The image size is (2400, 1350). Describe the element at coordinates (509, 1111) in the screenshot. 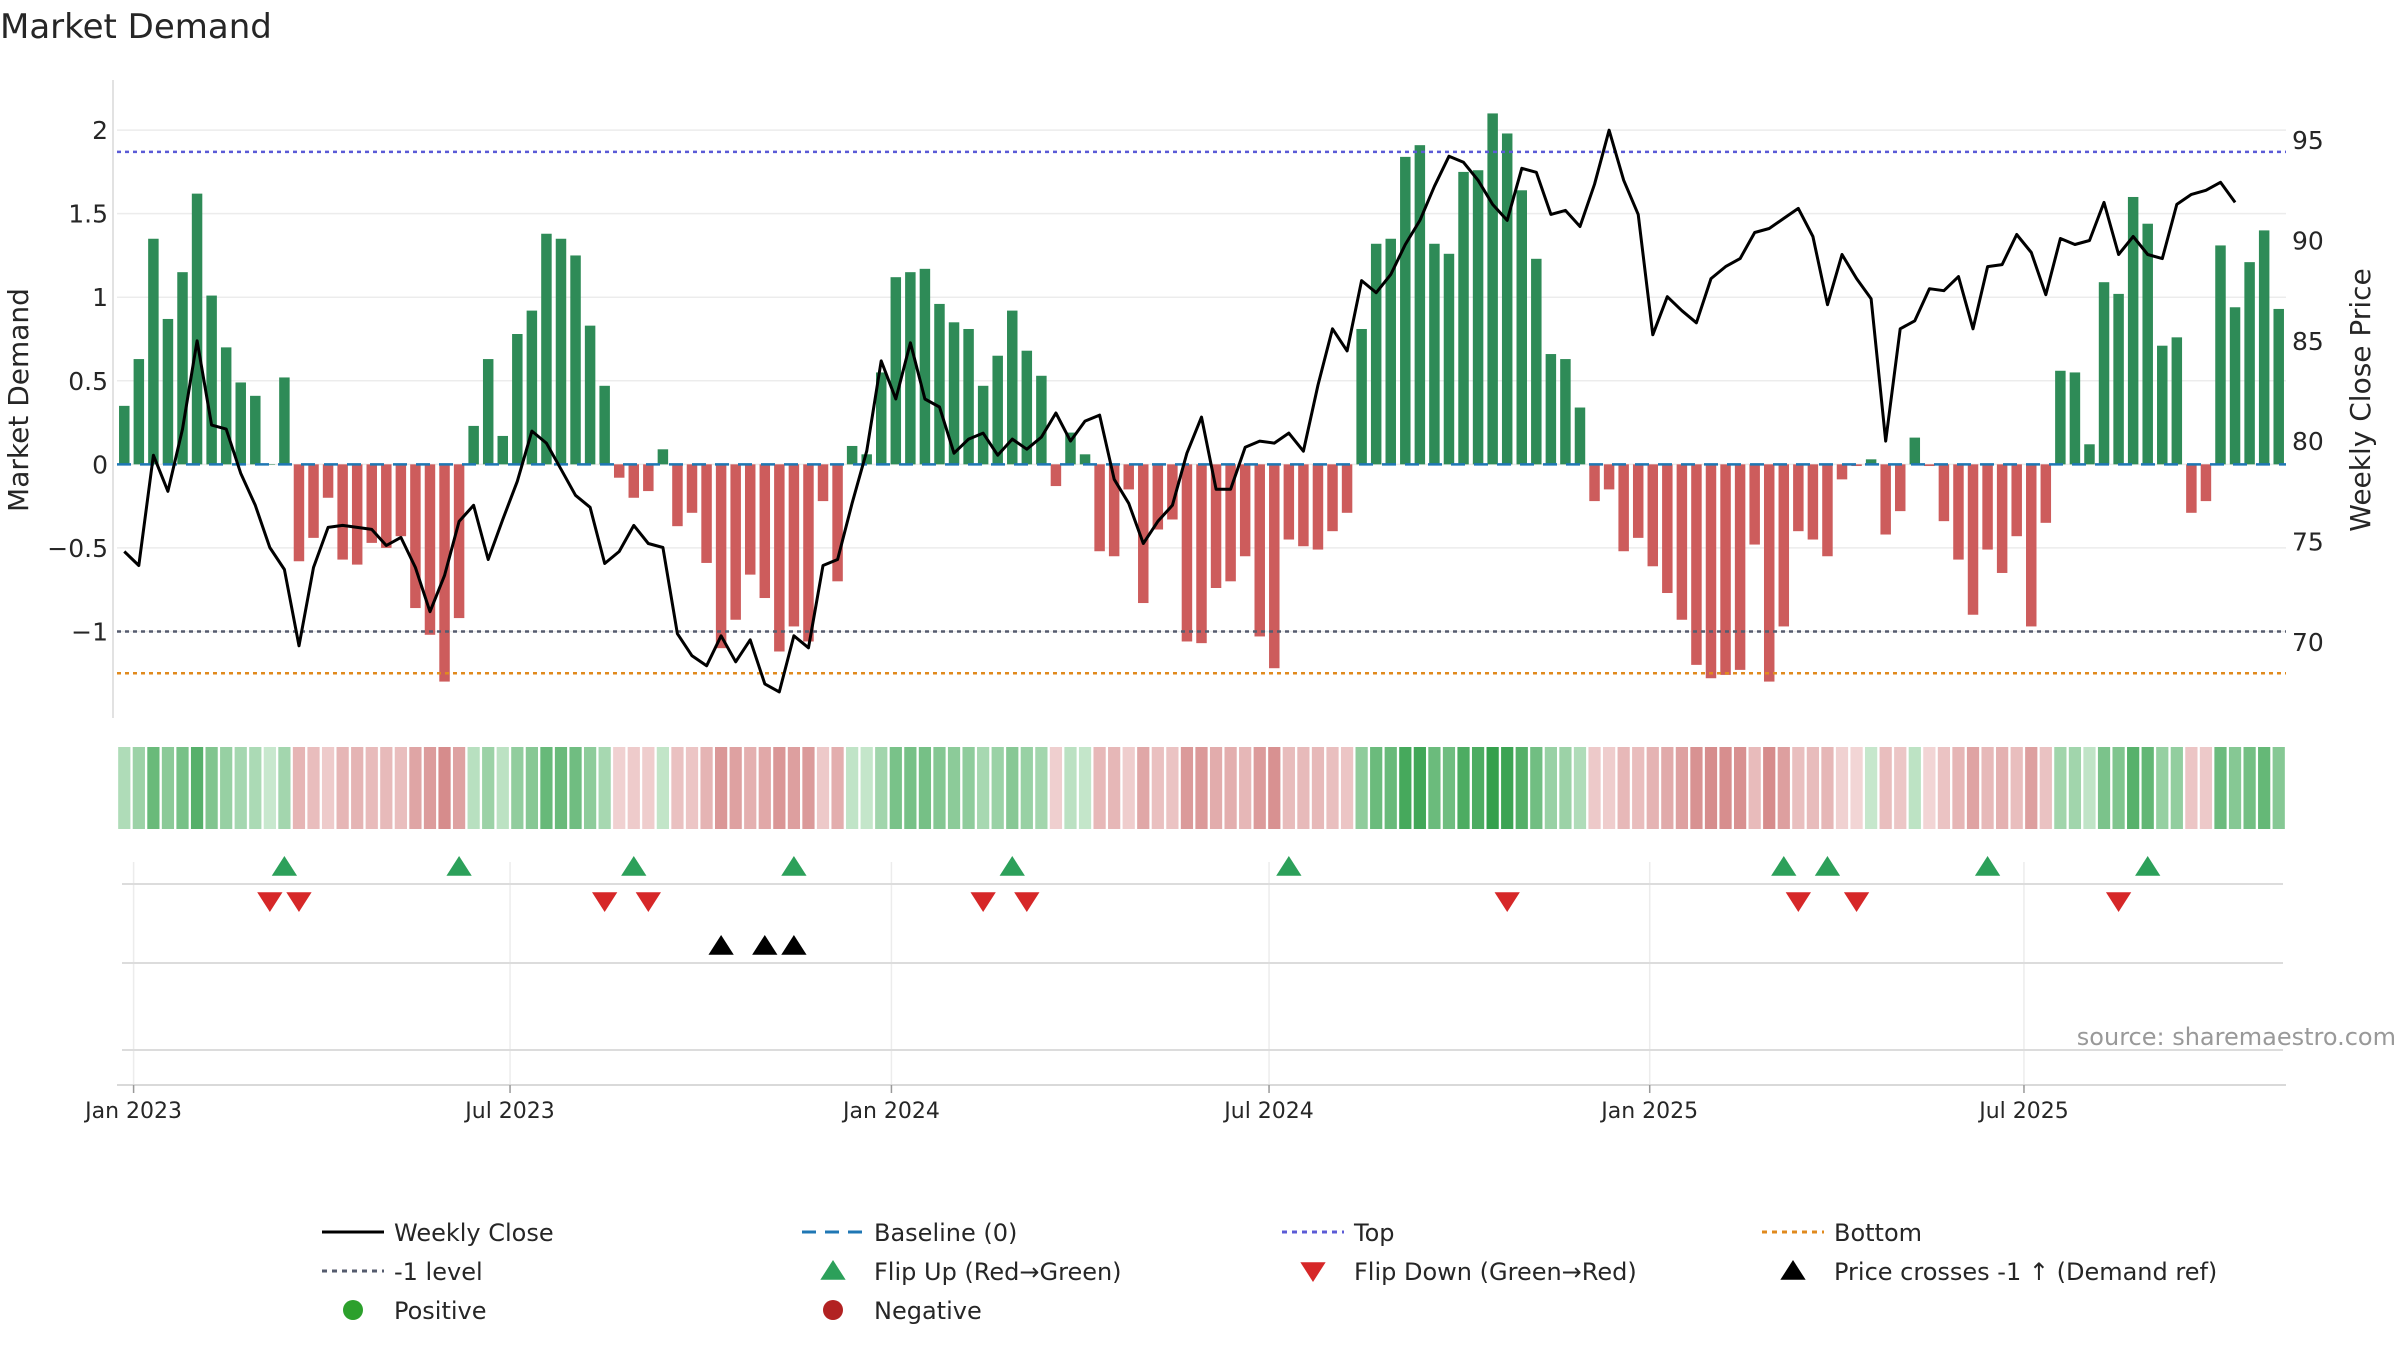

I see `x-tick-label: Jul 2023` at that location.